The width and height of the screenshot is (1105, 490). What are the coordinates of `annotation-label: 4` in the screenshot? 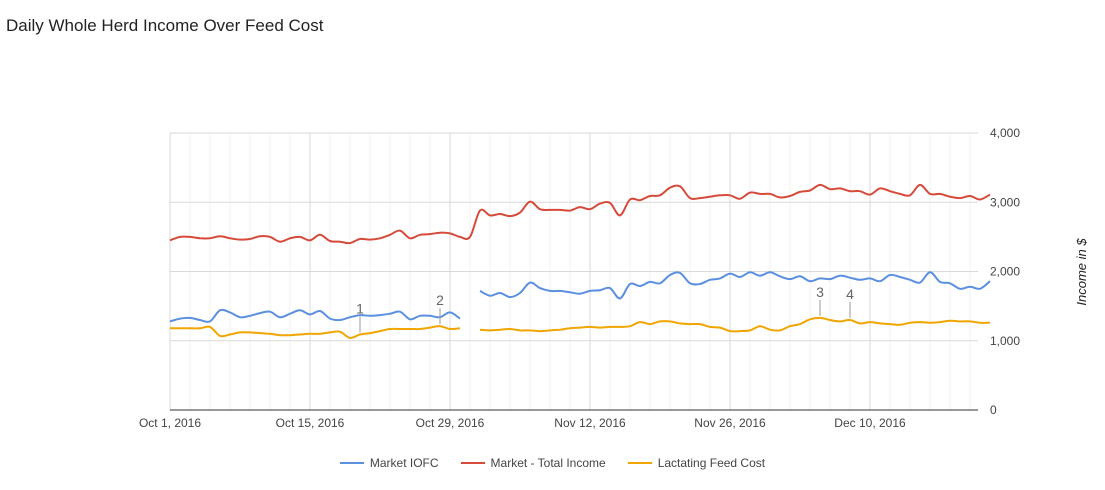 It's located at (850, 294).